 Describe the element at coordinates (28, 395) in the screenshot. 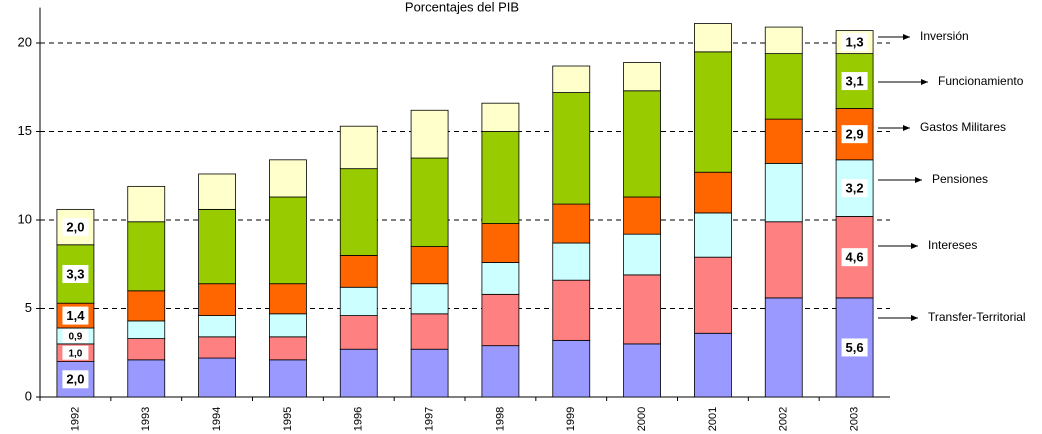

I see `y-tick-label: 0` at that location.